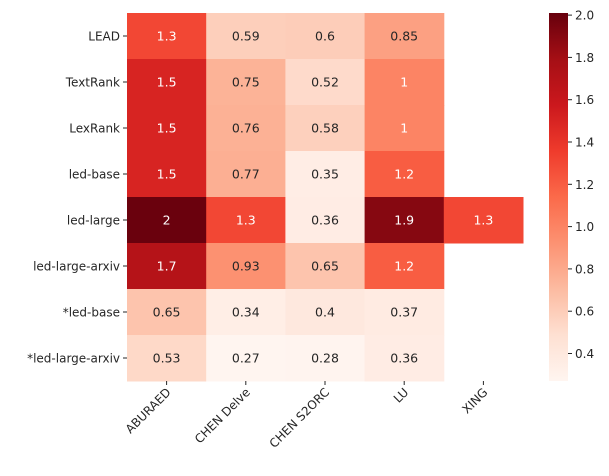 The height and width of the screenshot is (476, 609). I want to click on y-tick-label: *led-large-arxiv, so click(73, 359).